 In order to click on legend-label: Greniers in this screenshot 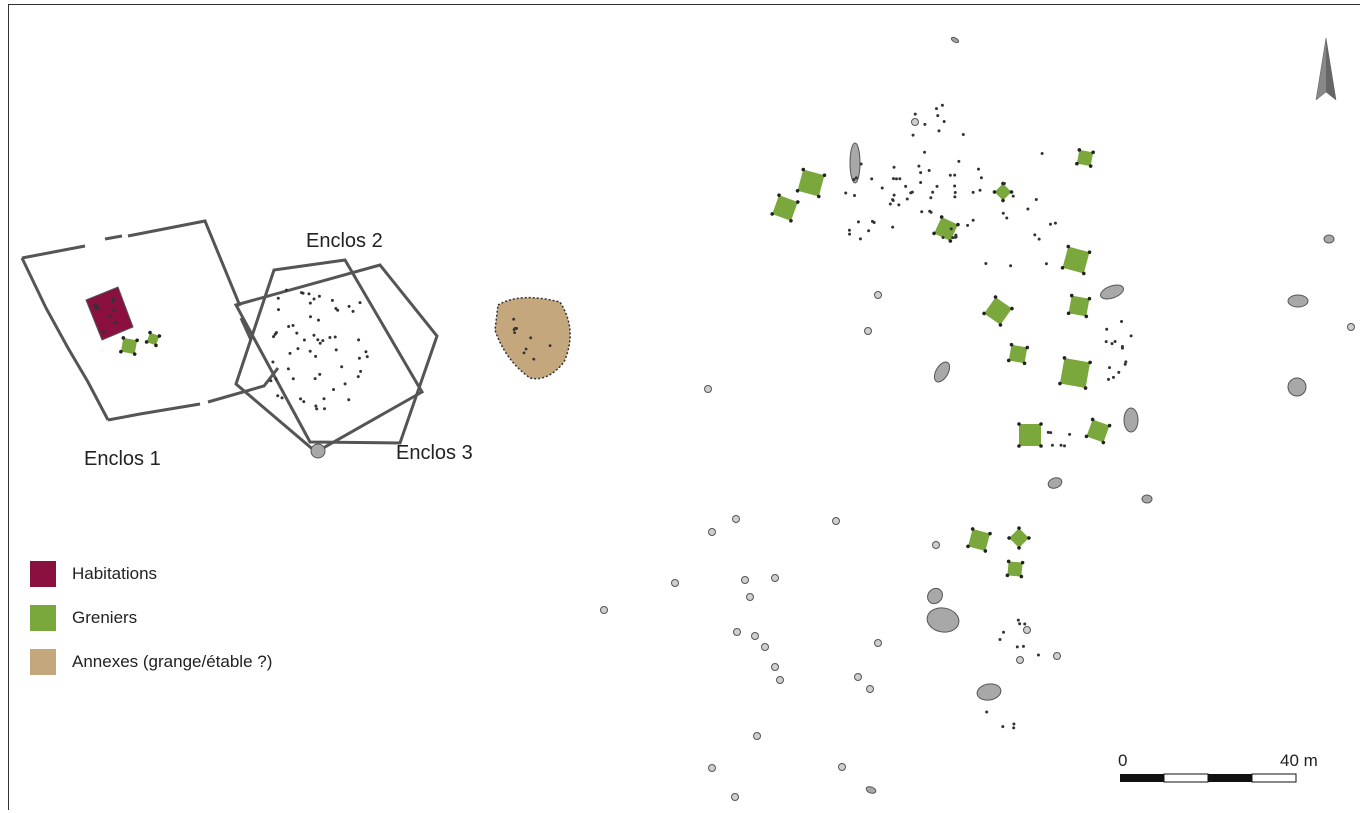, I will do `click(105, 617)`.